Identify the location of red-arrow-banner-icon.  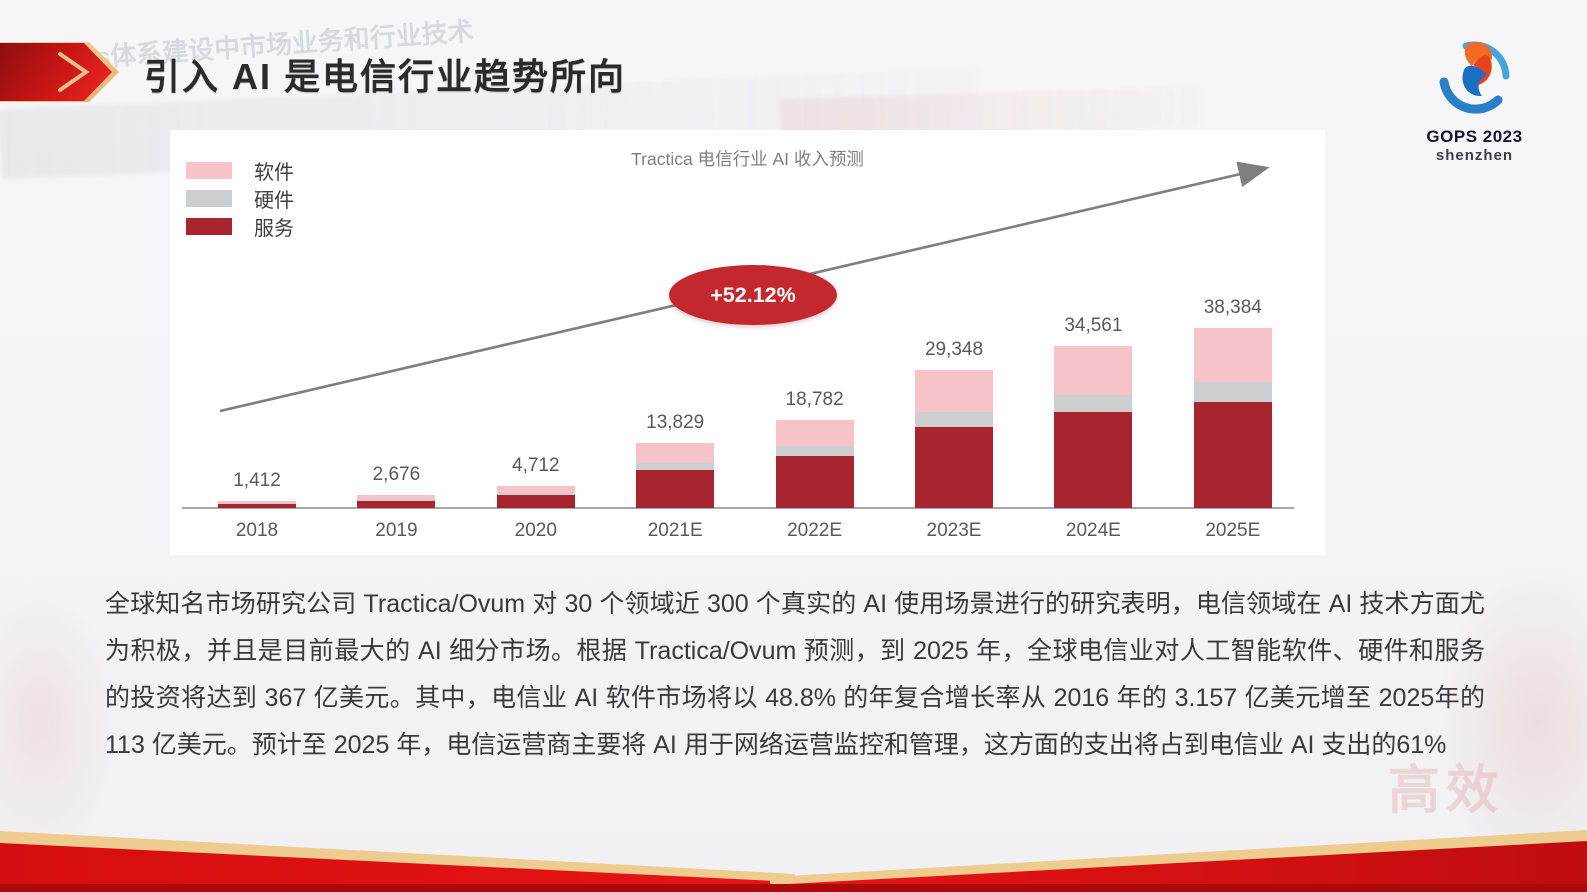
(59, 72).